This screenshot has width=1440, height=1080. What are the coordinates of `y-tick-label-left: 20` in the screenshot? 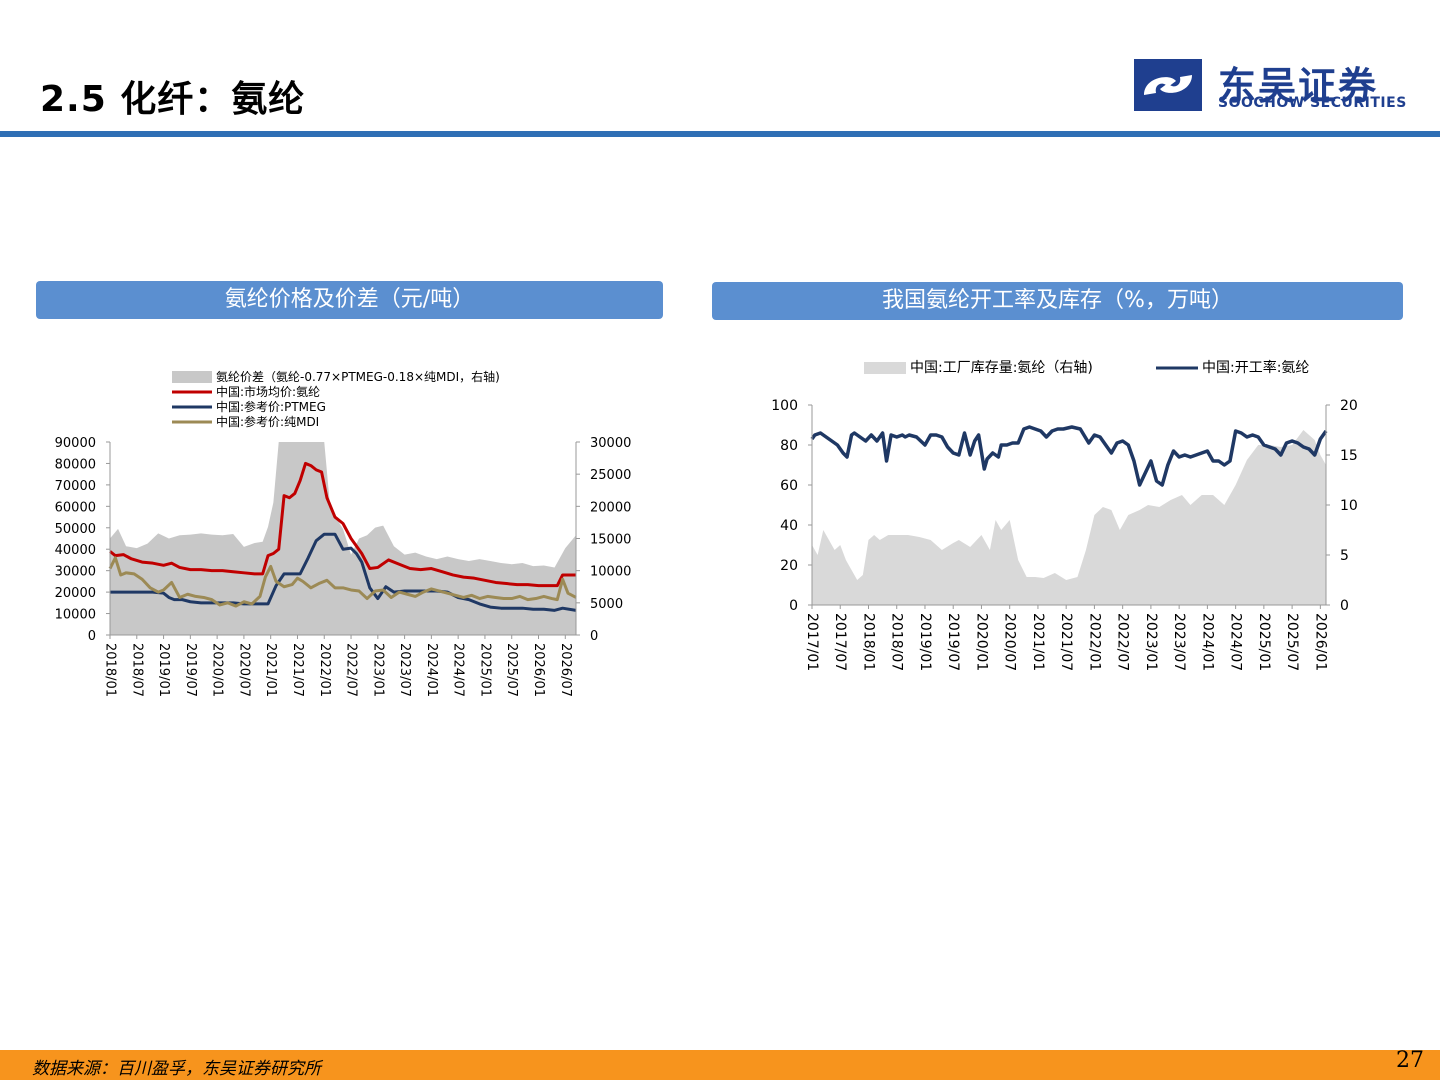 It's located at (789, 566).